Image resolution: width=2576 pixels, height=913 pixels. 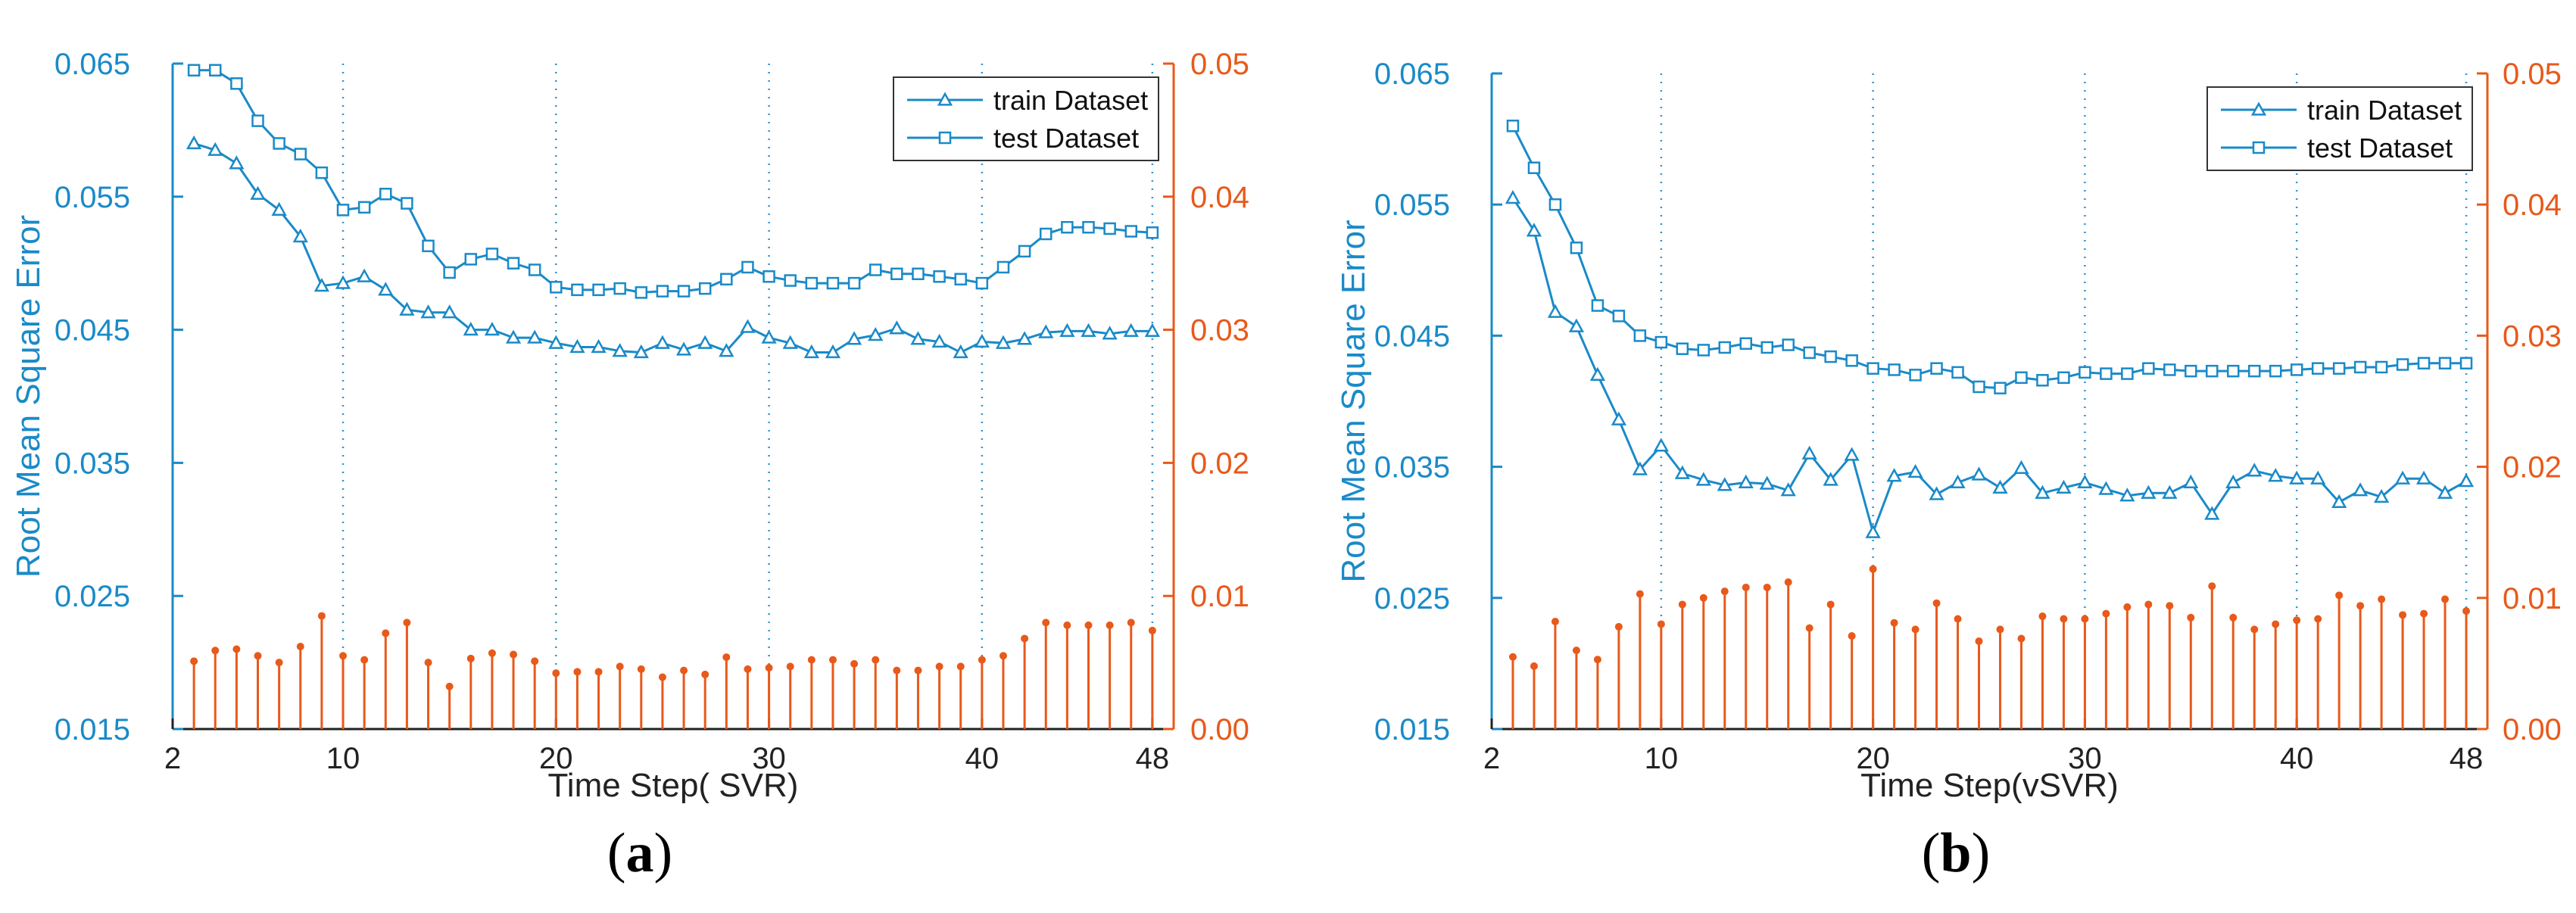 I want to click on panel-b-x-tick-label: 40, so click(x=2297, y=758).